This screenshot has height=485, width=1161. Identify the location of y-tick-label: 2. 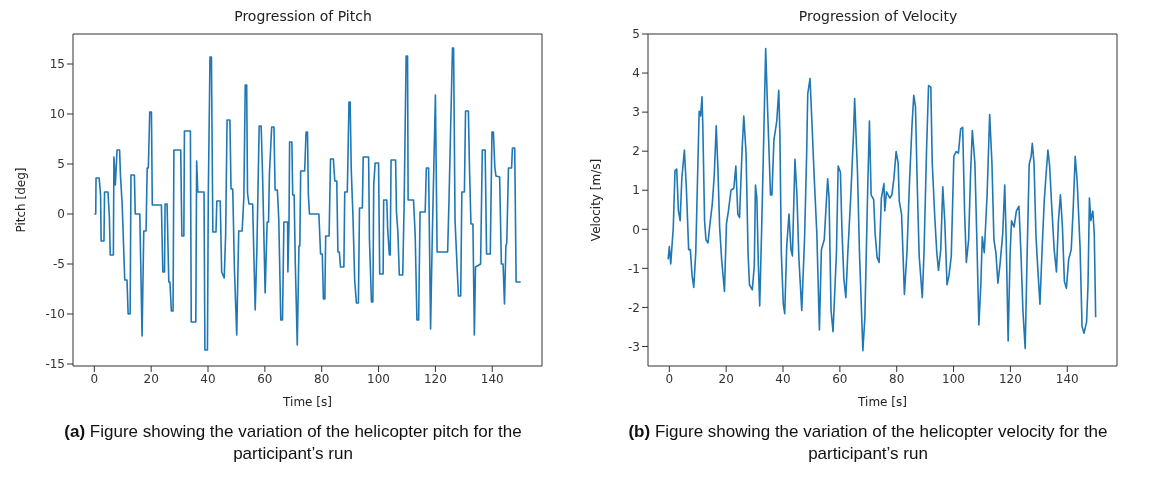
(636, 151).